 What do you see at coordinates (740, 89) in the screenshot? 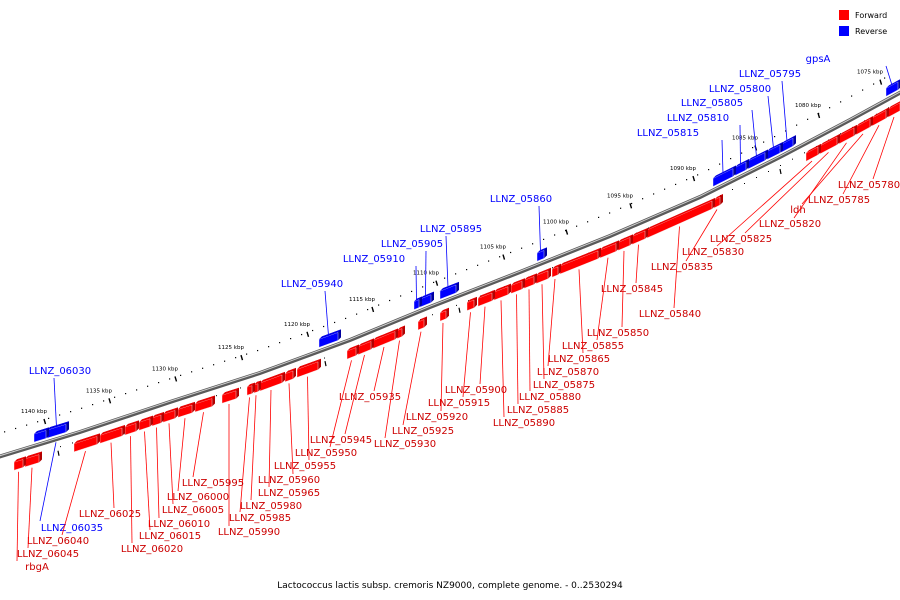
I see `gene-label-reverse: LLNZ_05800` at bounding box center [740, 89].